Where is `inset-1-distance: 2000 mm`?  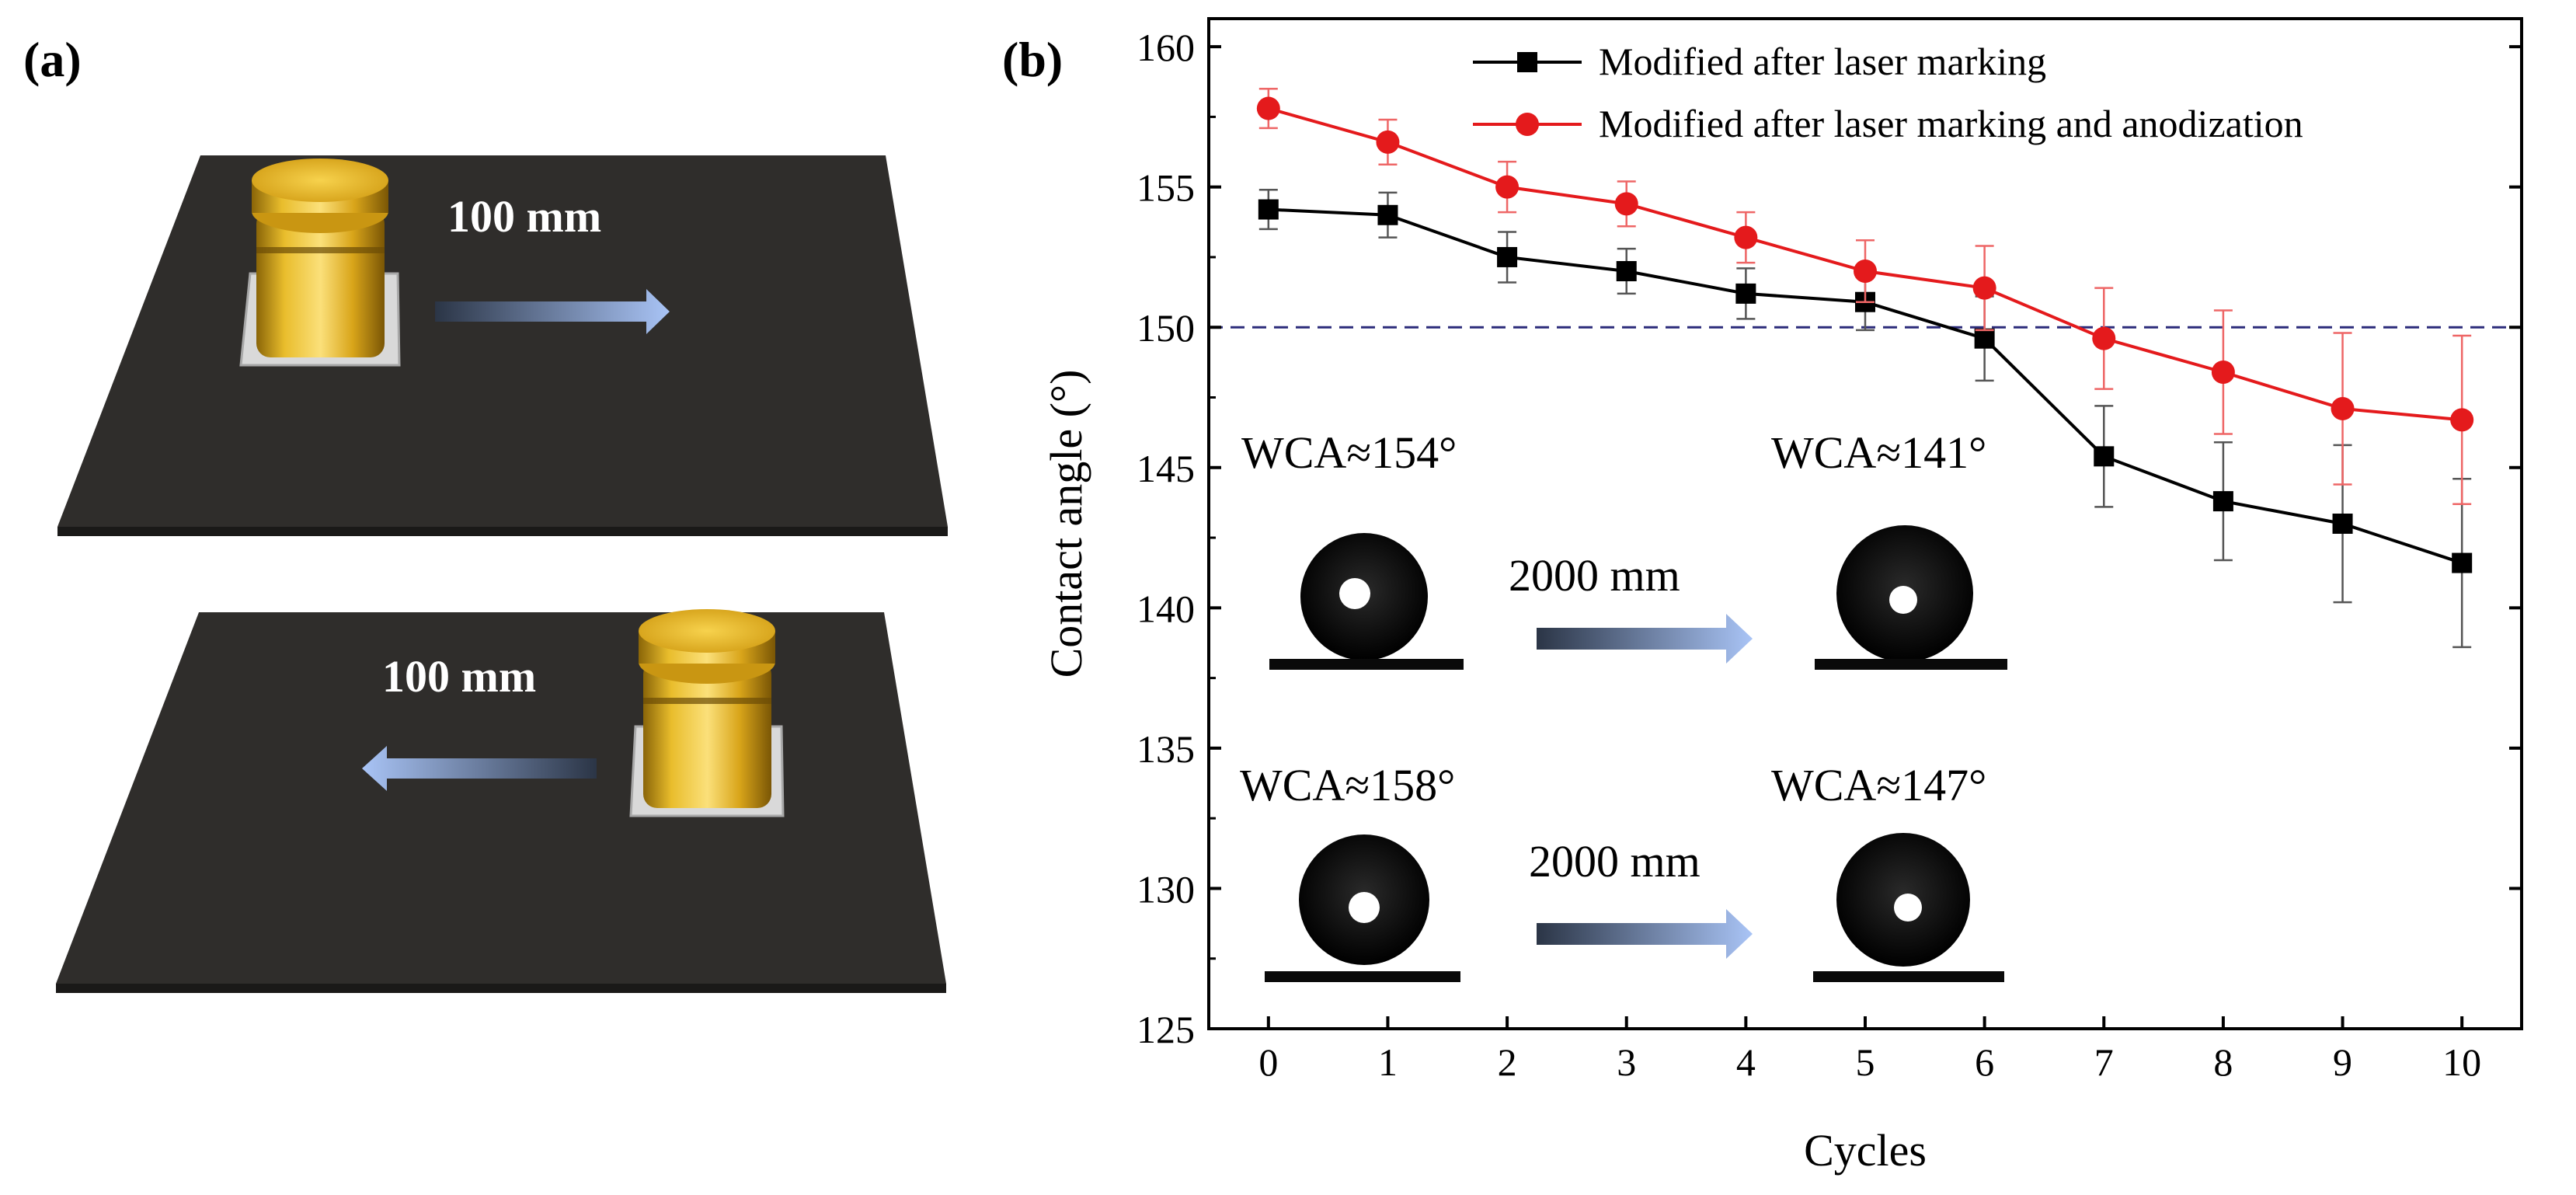 inset-1-distance: 2000 mm is located at coordinates (1594, 575).